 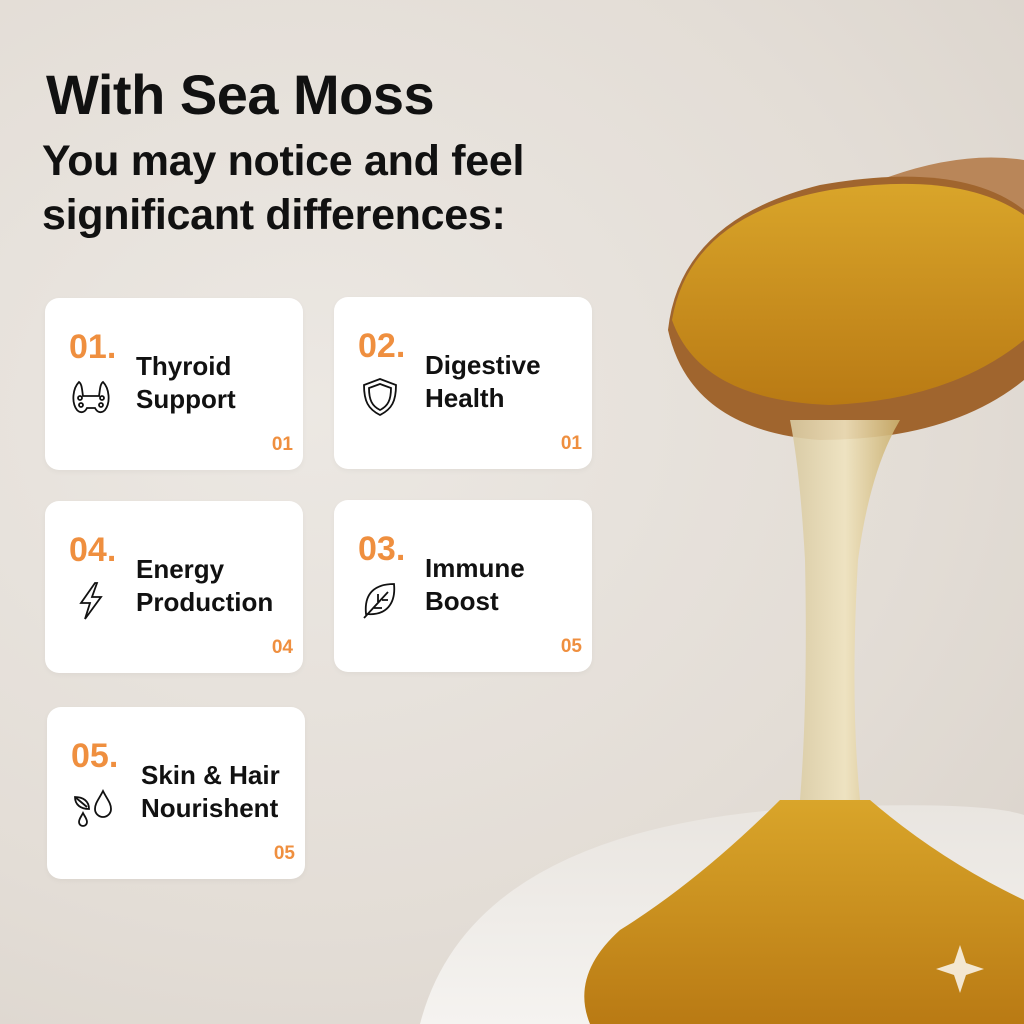 I want to click on card-number: 05., so click(x=95, y=756).